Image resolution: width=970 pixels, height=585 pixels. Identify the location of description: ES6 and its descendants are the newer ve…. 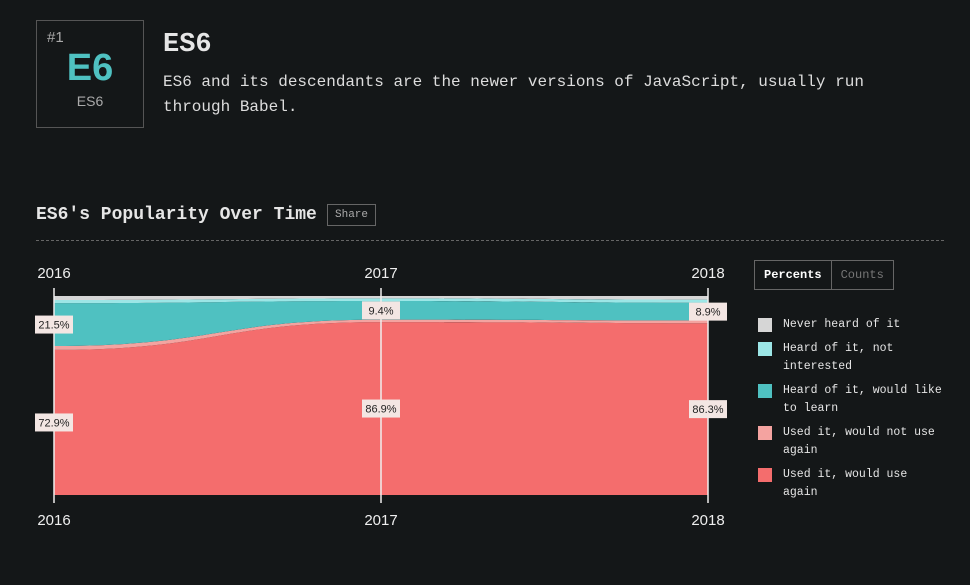
(513, 94).